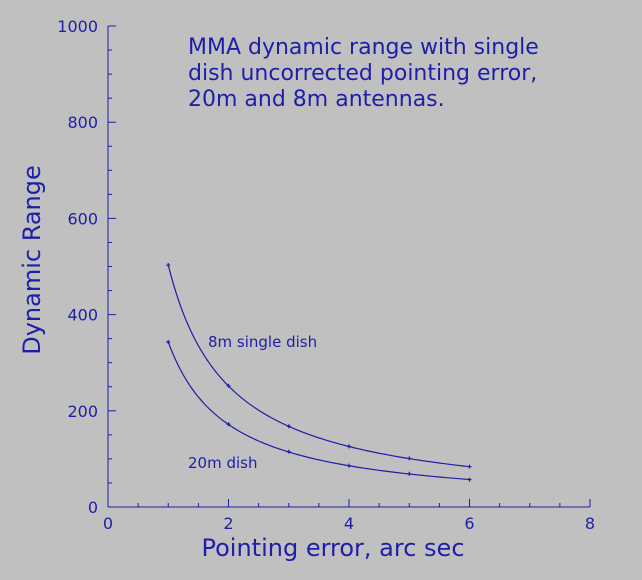  Describe the element at coordinates (332, 548) in the screenshot. I see `x-axis-title: Pointing error, arc sec` at that location.